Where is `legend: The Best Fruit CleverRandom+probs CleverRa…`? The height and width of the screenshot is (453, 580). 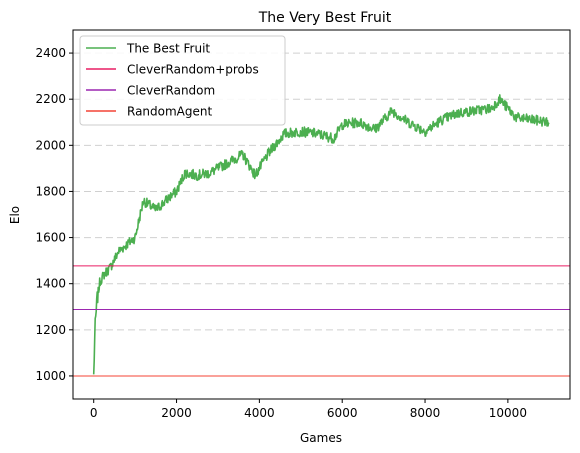 legend: The Best Fruit CleverRandom+probs CleverRa… is located at coordinates (182, 80).